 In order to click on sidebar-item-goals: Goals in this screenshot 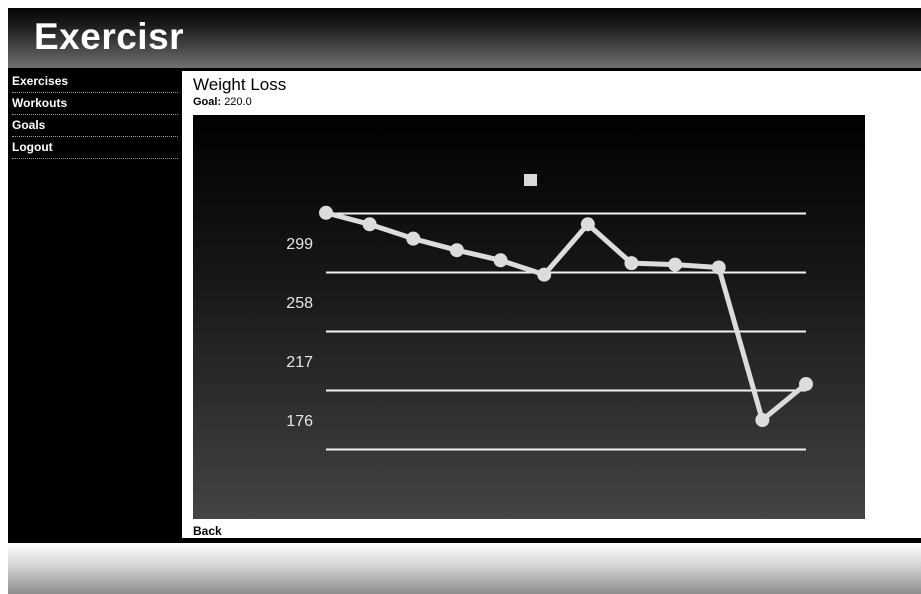, I will do `click(95, 126)`.